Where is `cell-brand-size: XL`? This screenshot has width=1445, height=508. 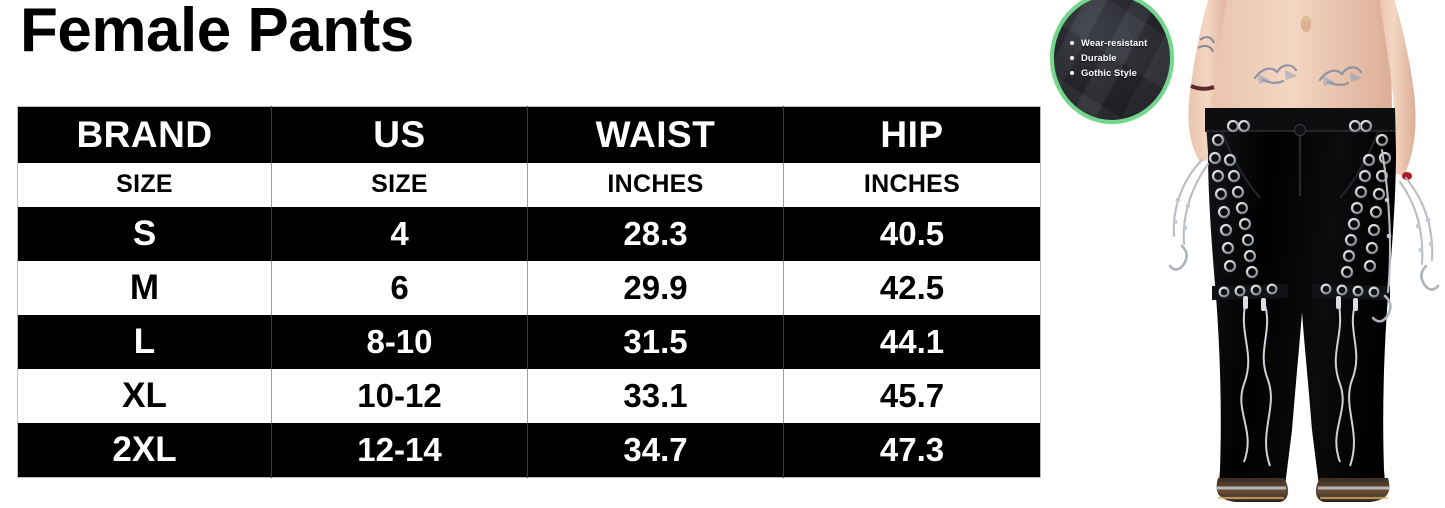 cell-brand-size: XL is located at coordinates (144, 396).